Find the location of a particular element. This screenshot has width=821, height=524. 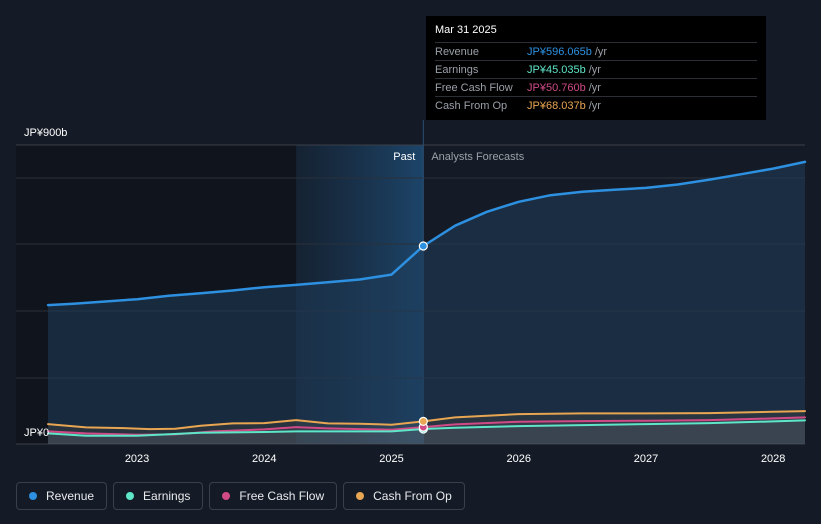

x-tick-label: 2023 is located at coordinates (137, 459).